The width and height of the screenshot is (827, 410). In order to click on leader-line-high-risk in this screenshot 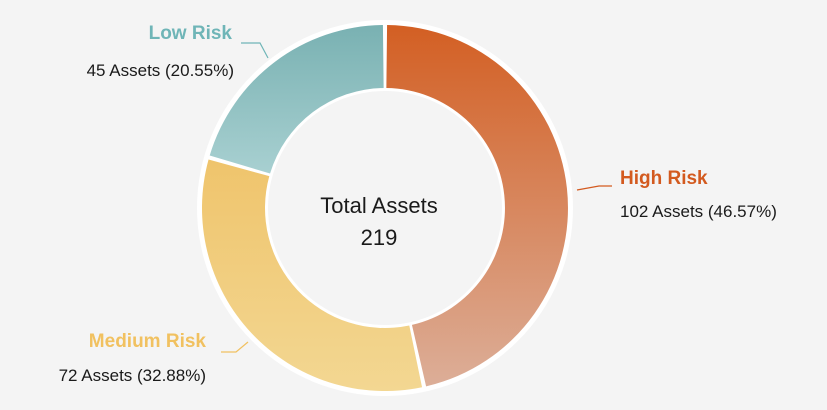, I will do `click(594, 188)`.